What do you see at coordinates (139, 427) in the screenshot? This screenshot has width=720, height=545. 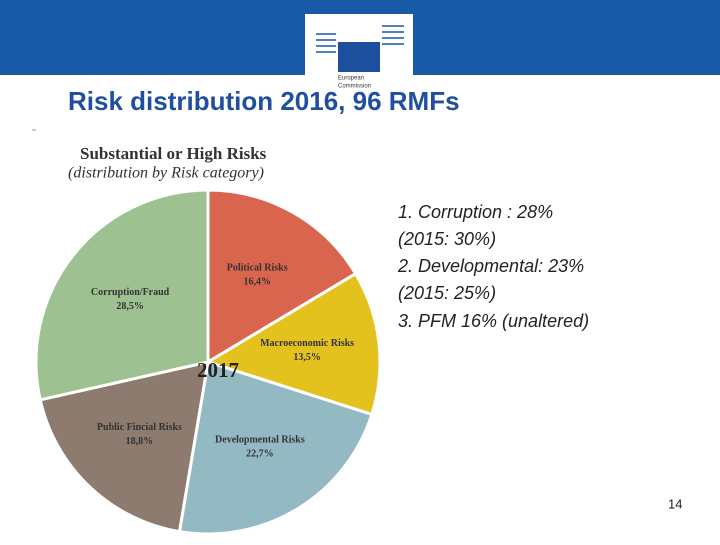 I see `slice-label: Public Fincial Risks` at bounding box center [139, 427].